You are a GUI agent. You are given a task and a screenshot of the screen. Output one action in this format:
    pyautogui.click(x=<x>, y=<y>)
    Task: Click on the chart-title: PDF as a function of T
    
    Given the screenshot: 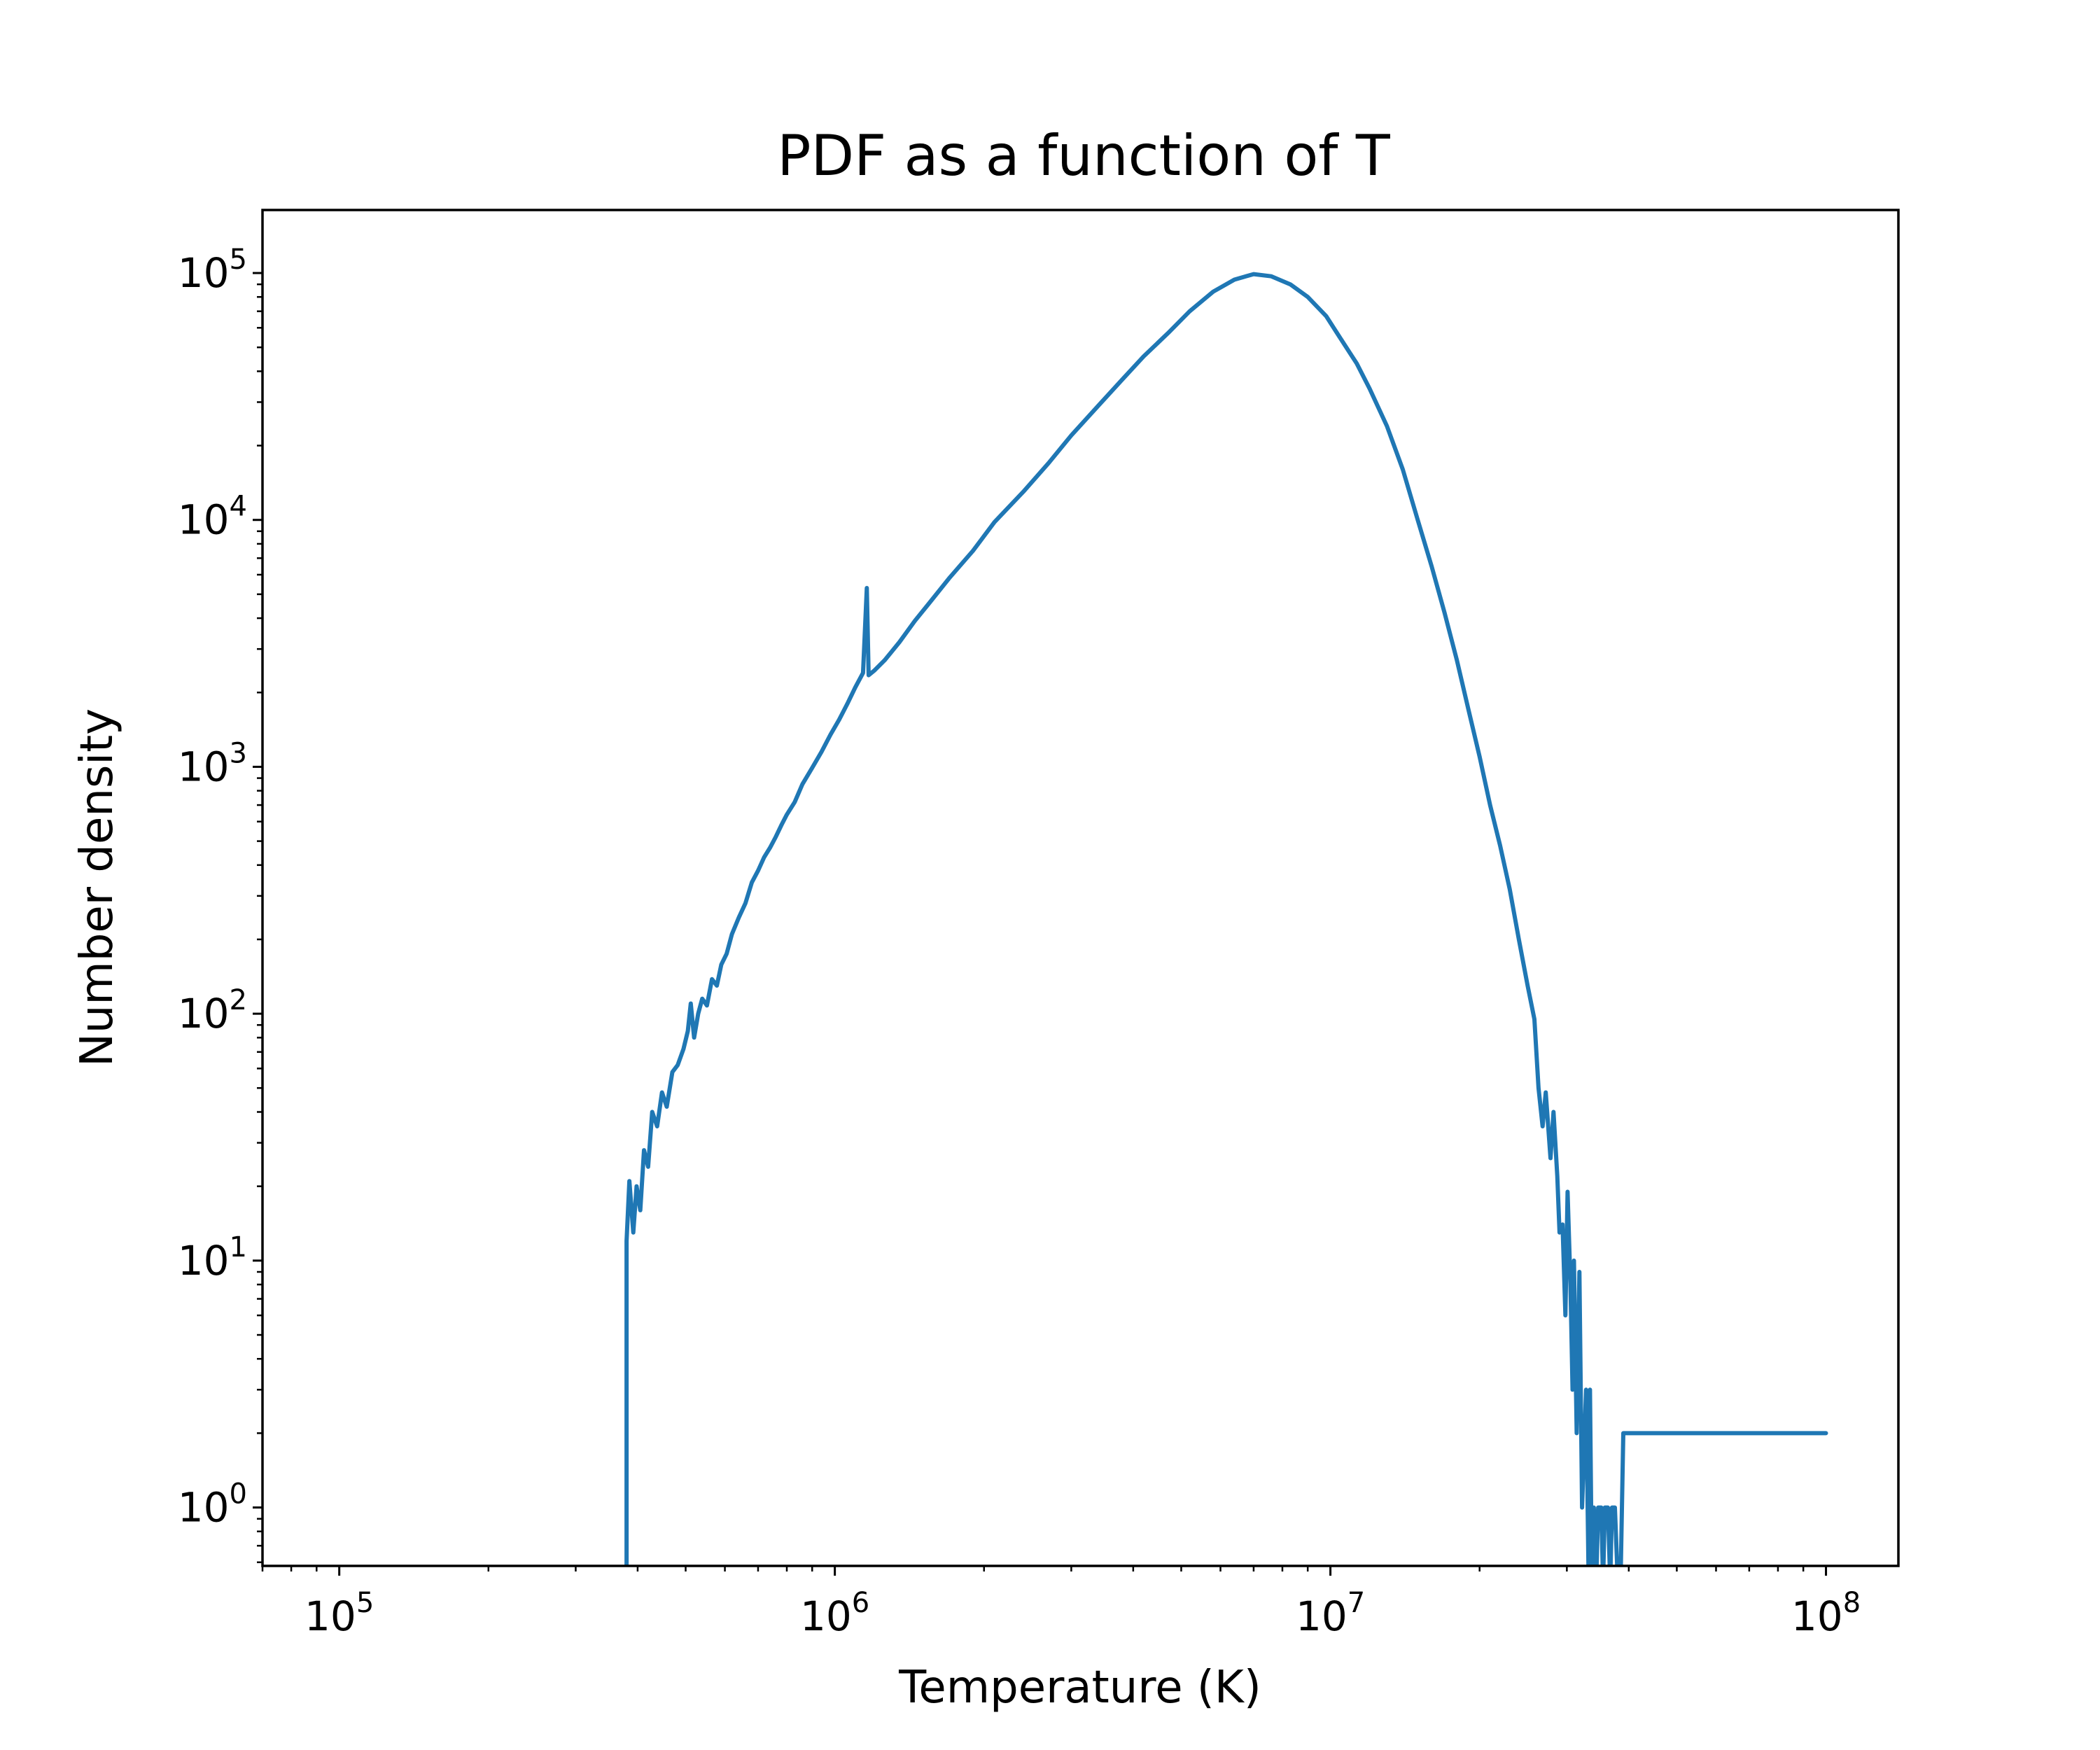 What is the action you would take?
    pyautogui.click(x=1084, y=155)
    